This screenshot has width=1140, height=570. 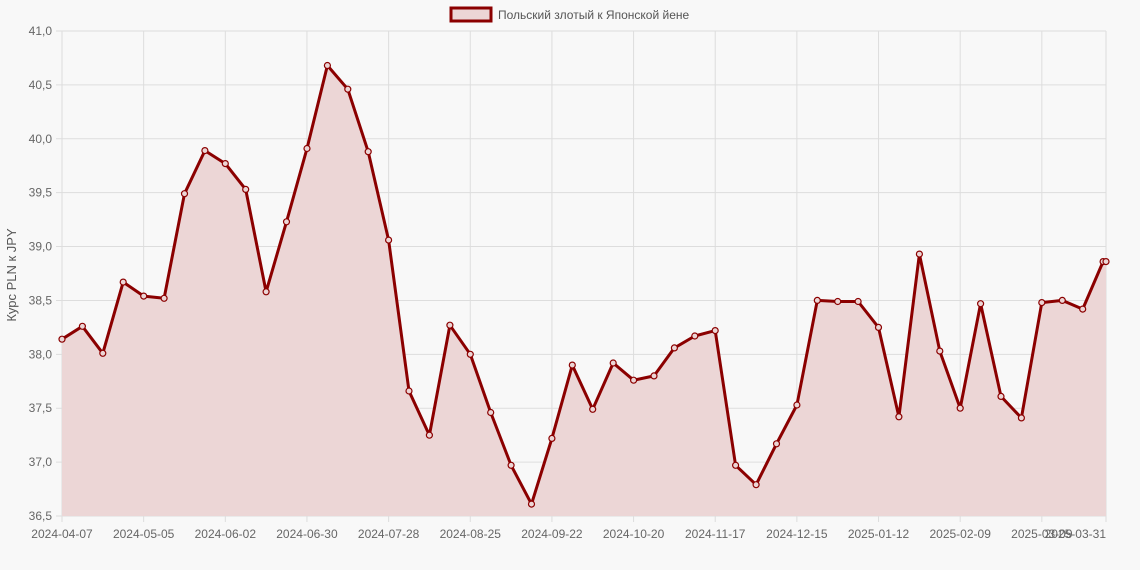 What do you see at coordinates (144, 534) in the screenshot?
I see `x-tick-label: 2024-05-05` at bounding box center [144, 534].